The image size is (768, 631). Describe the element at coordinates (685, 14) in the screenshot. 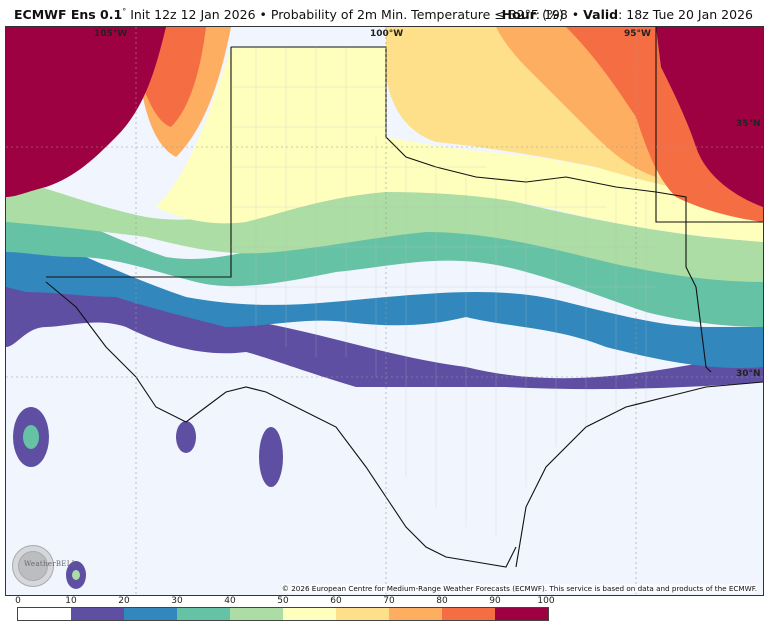

I see `valid-value: : 18z Tue 20 Jan 2026` at that location.